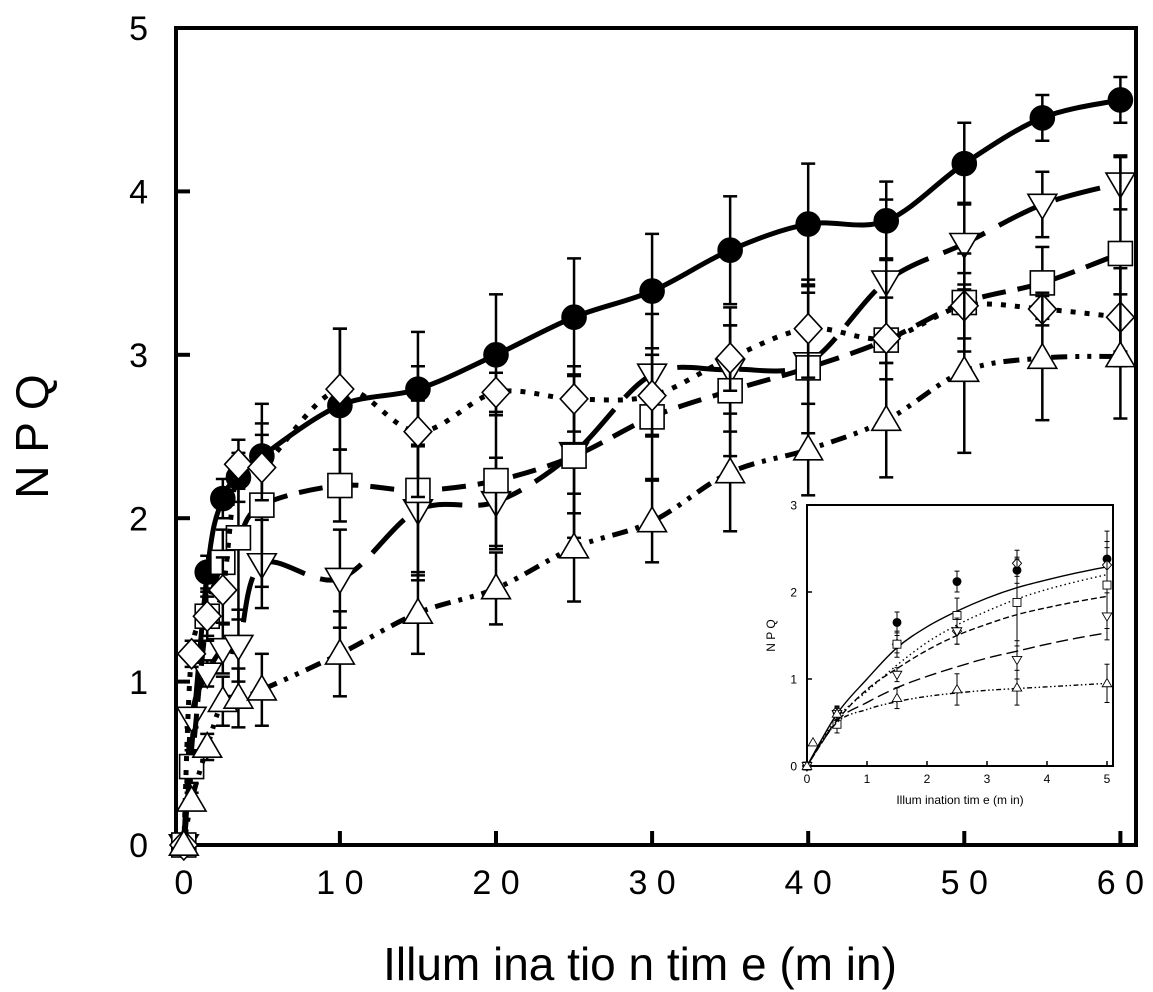 The width and height of the screenshot is (1153, 992). What do you see at coordinates (339, 883) in the screenshot?
I see `x-tick-label: 1 0` at bounding box center [339, 883].